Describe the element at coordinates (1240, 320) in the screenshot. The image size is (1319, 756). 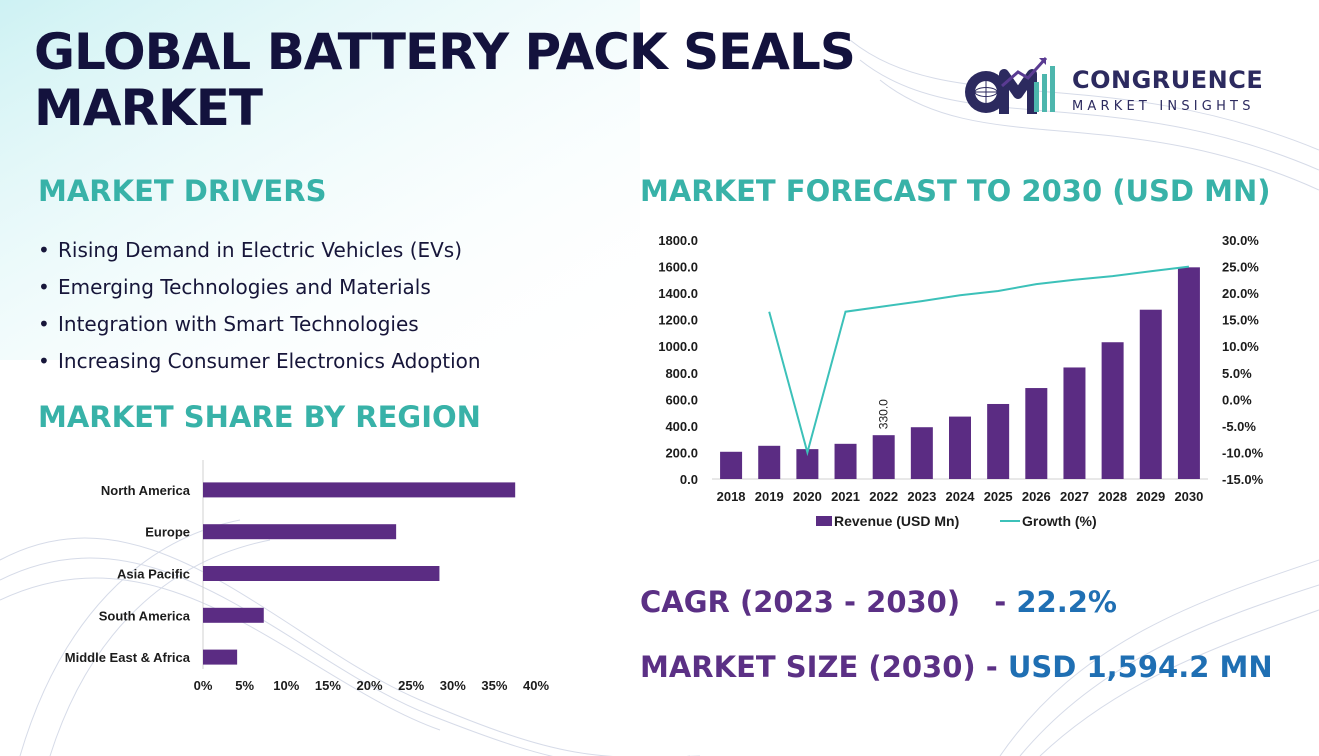
I see `forecast-right-tick-label: 15.0%` at that location.